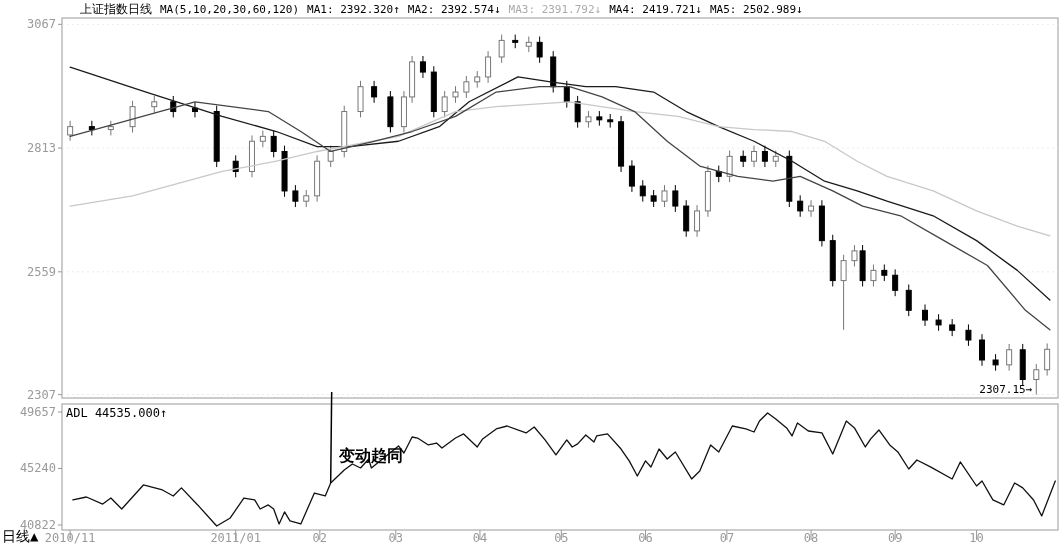 Image resolution: width=1063 pixels, height=545 pixels. I want to click on x-tick-label: 10, so click(976, 538).